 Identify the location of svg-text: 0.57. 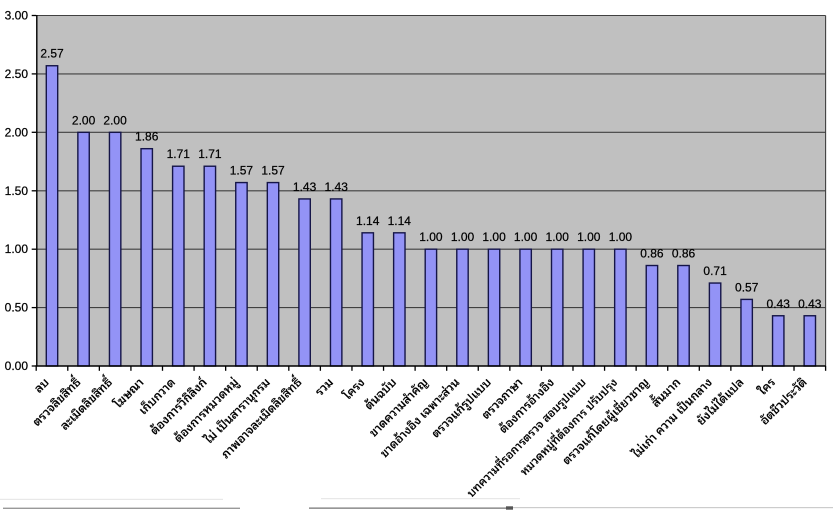
(747, 287).